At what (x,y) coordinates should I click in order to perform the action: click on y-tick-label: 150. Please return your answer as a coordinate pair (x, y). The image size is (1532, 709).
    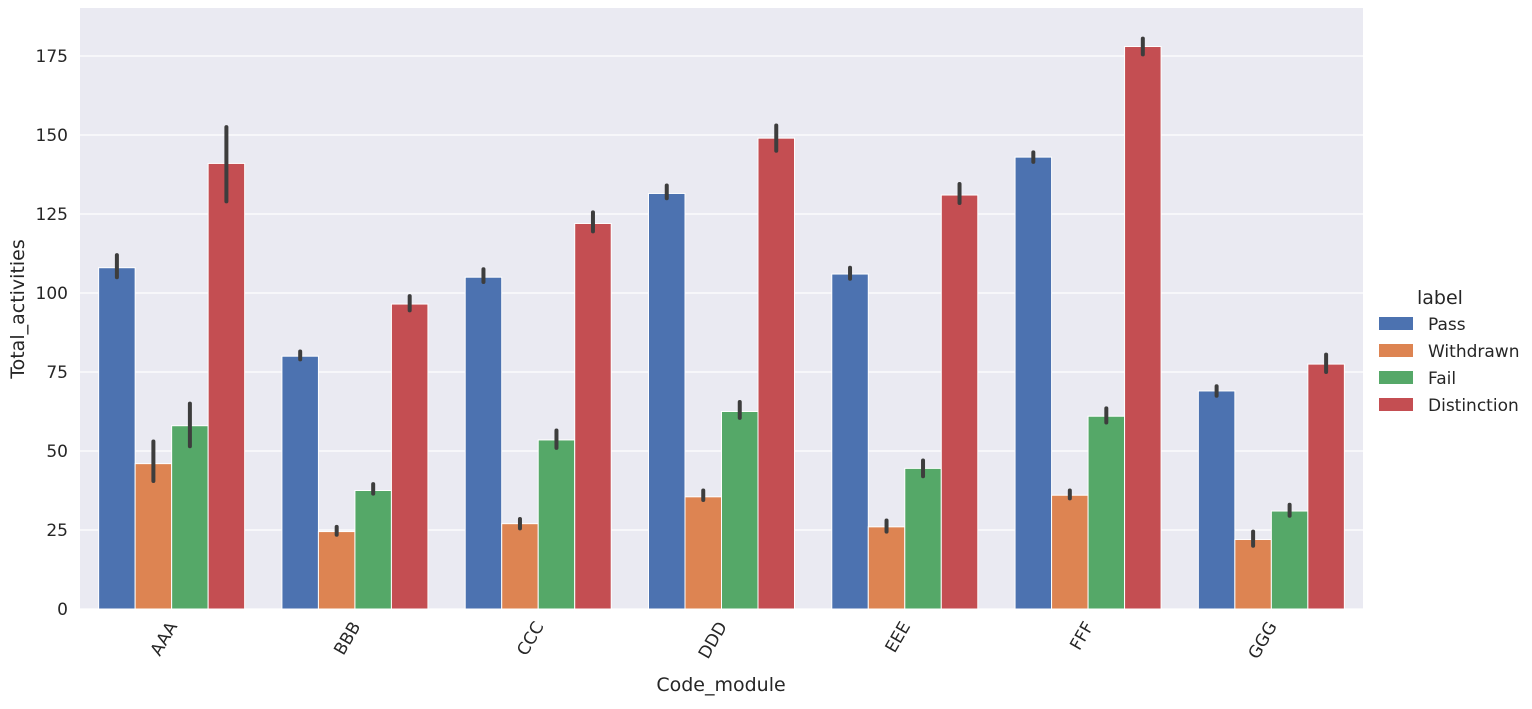
    Looking at the image, I should click on (52, 136).